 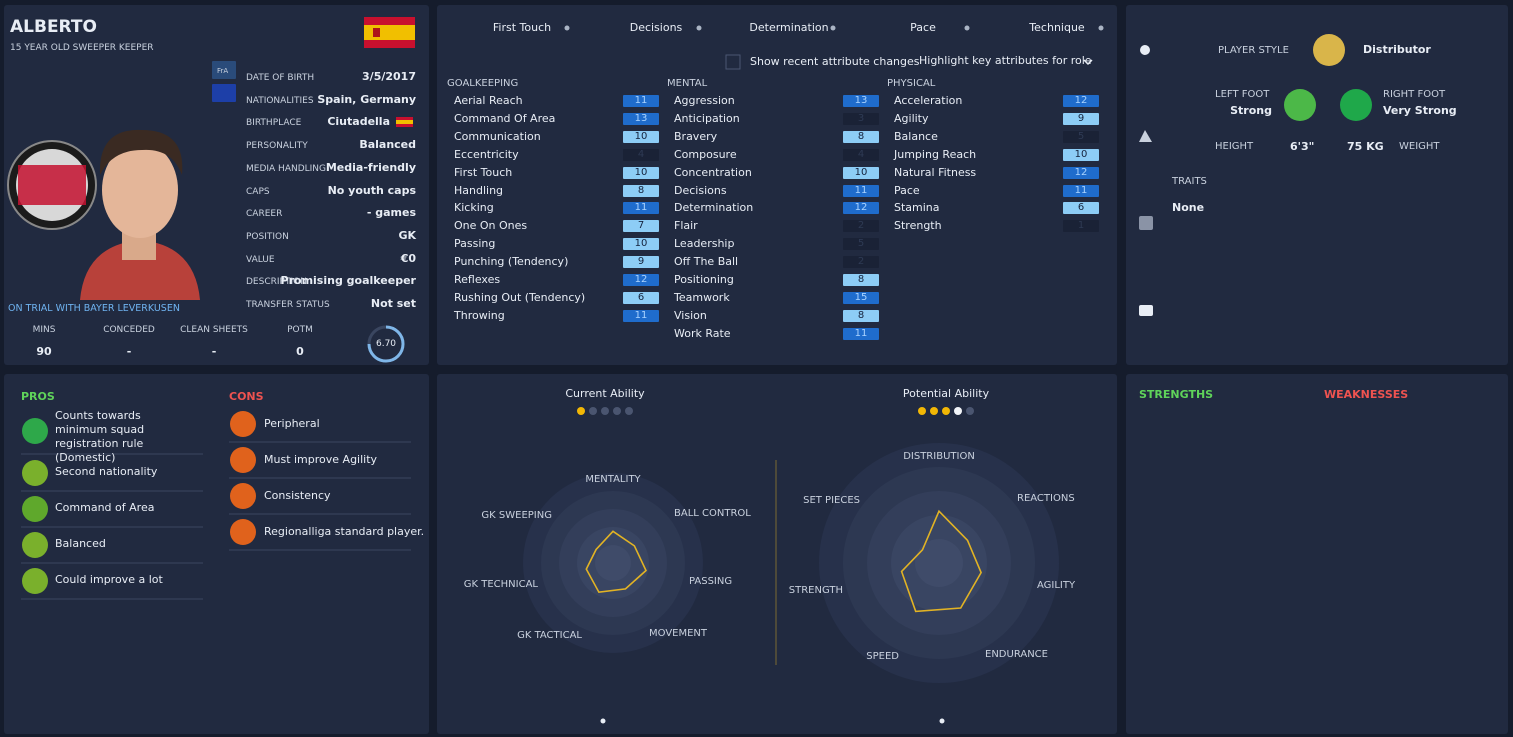 What do you see at coordinates (1088, 62) in the screenshot?
I see `dropdown-arrow` at bounding box center [1088, 62].